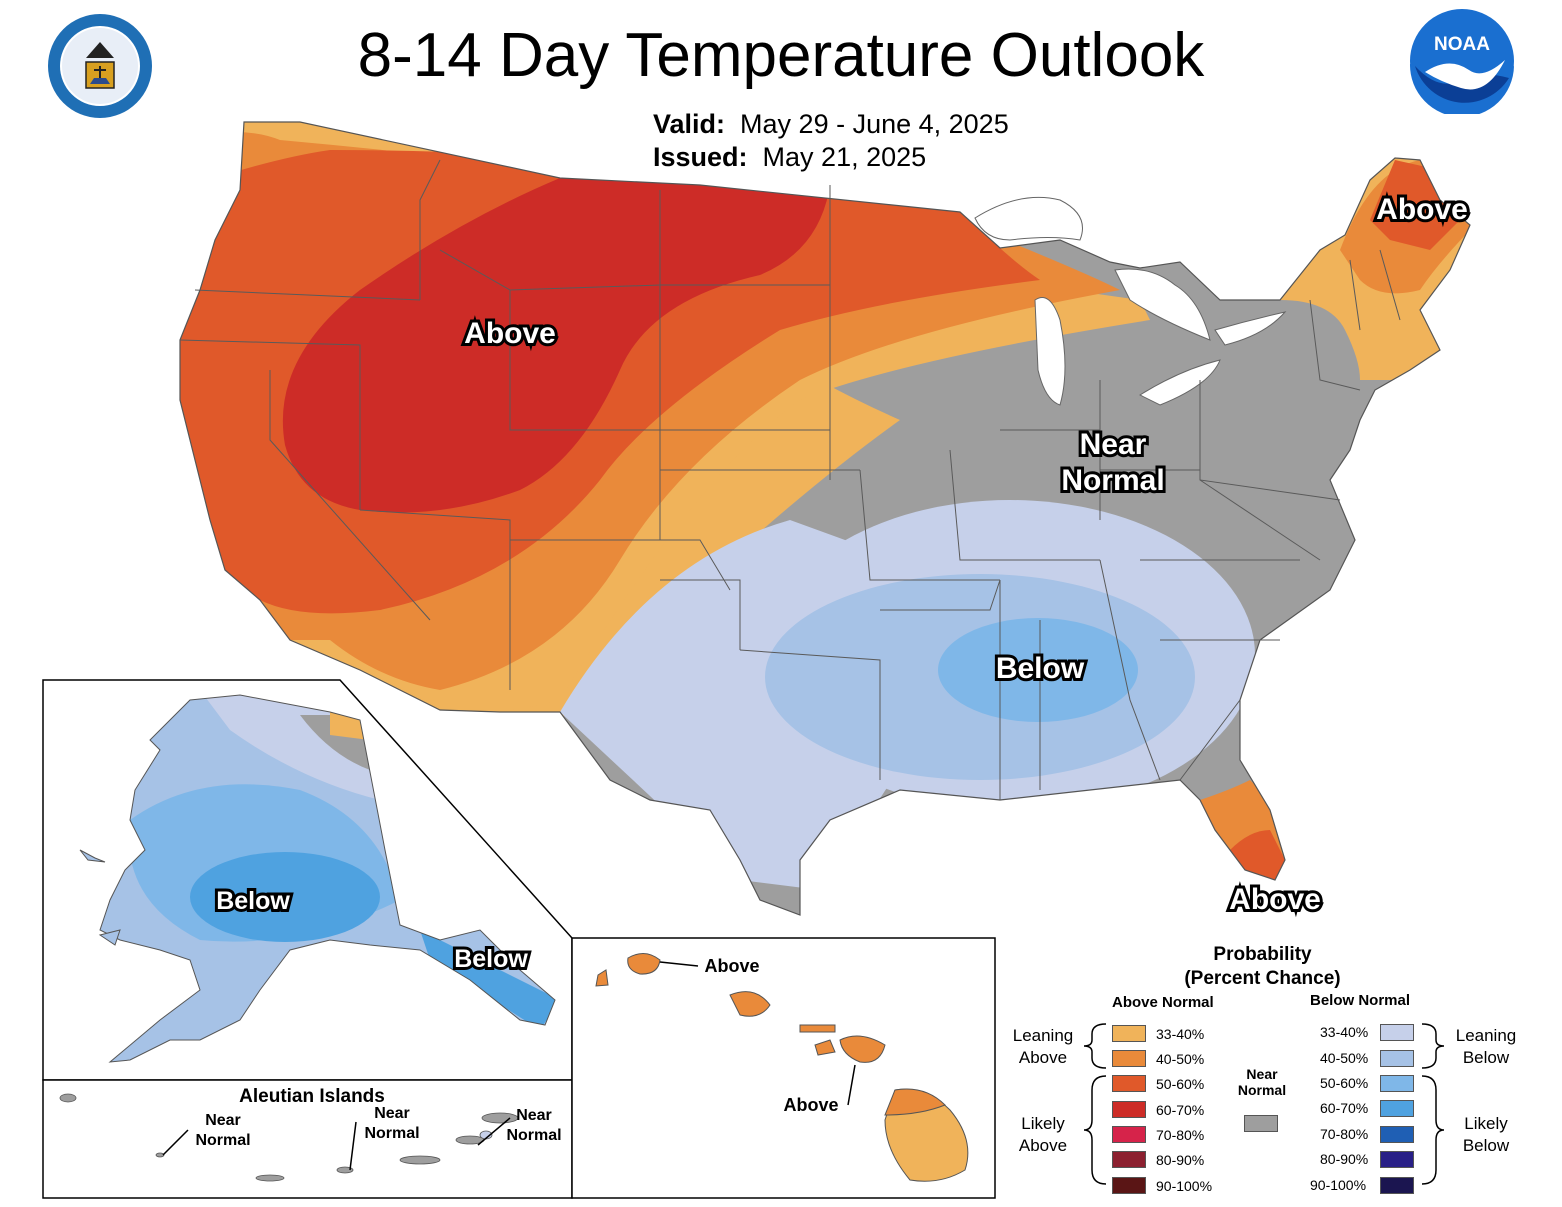 This screenshot has height=1207, width=1562. Describe the element at coordinates (307, 1139) in the screenshot. I see `aleutian-inset` at that location.